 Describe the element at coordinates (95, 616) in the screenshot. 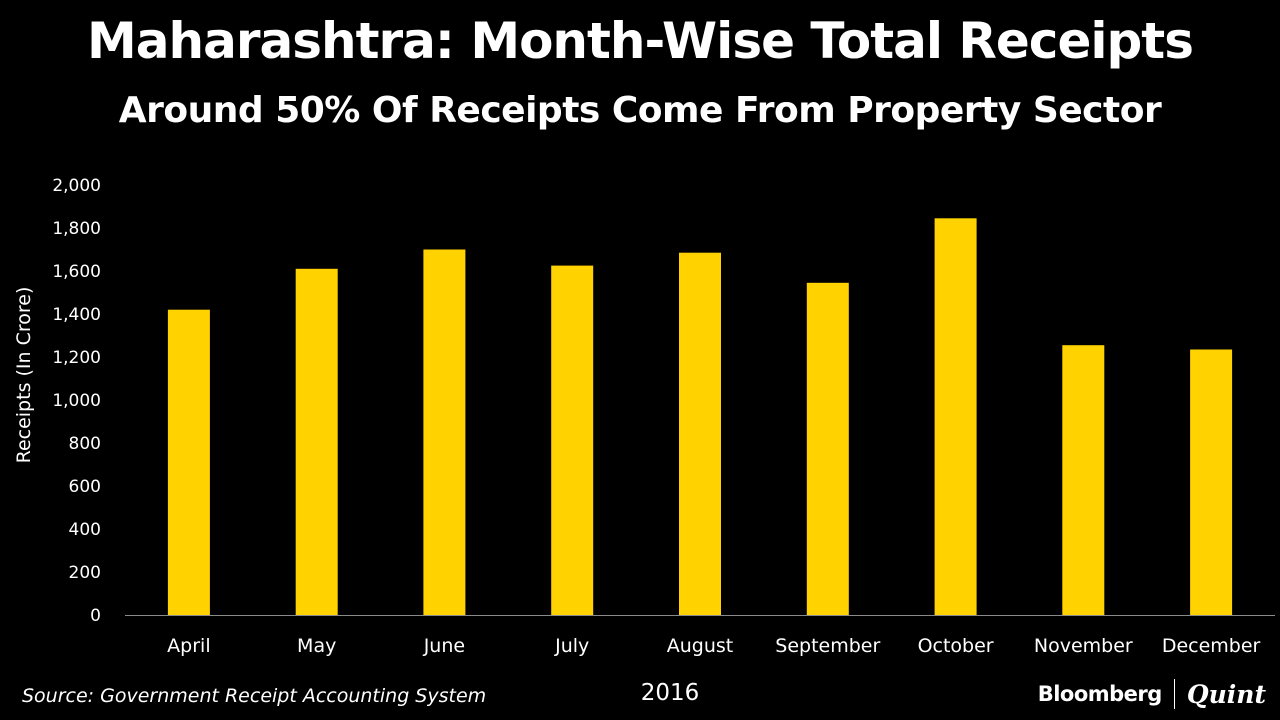

I see `y-tick-label: 0` at that location.